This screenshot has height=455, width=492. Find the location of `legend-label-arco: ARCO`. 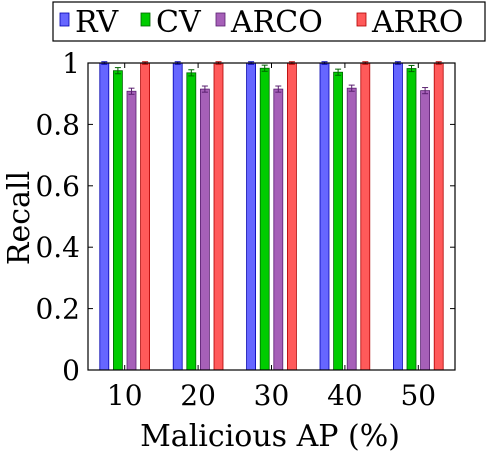

legend-label-arco: ARCO is located at coordinates (276, 22).